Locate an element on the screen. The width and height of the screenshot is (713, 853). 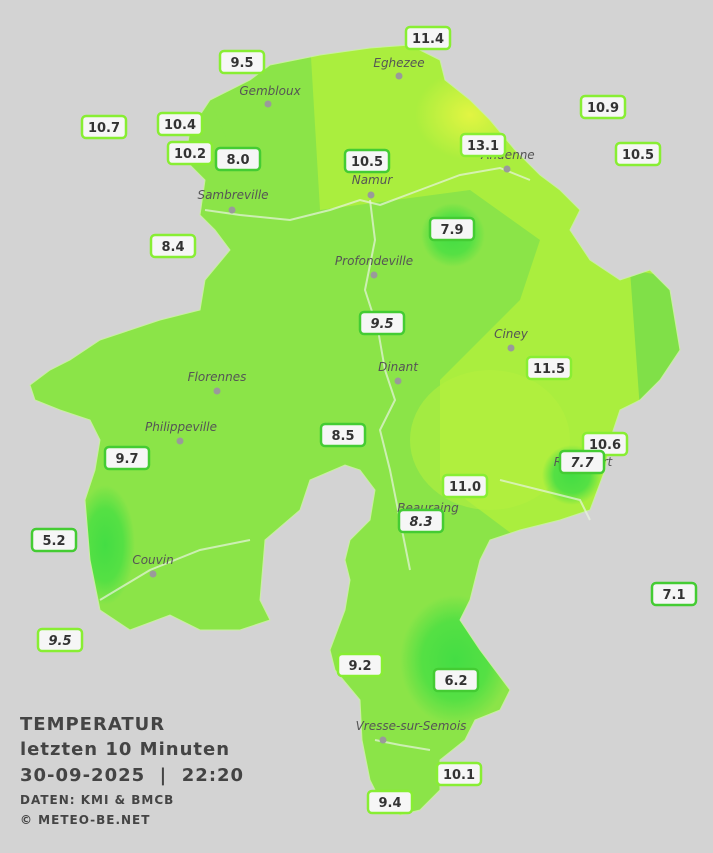
city-label: Gembloux is located at coordinates (270, 91).